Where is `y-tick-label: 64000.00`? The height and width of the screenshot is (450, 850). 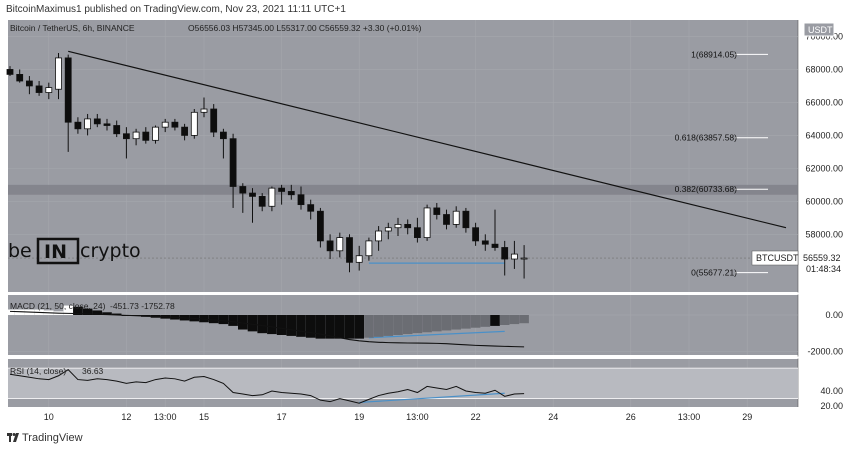
y-tick-label: 64000.00 is located at coordinates (824, 135).